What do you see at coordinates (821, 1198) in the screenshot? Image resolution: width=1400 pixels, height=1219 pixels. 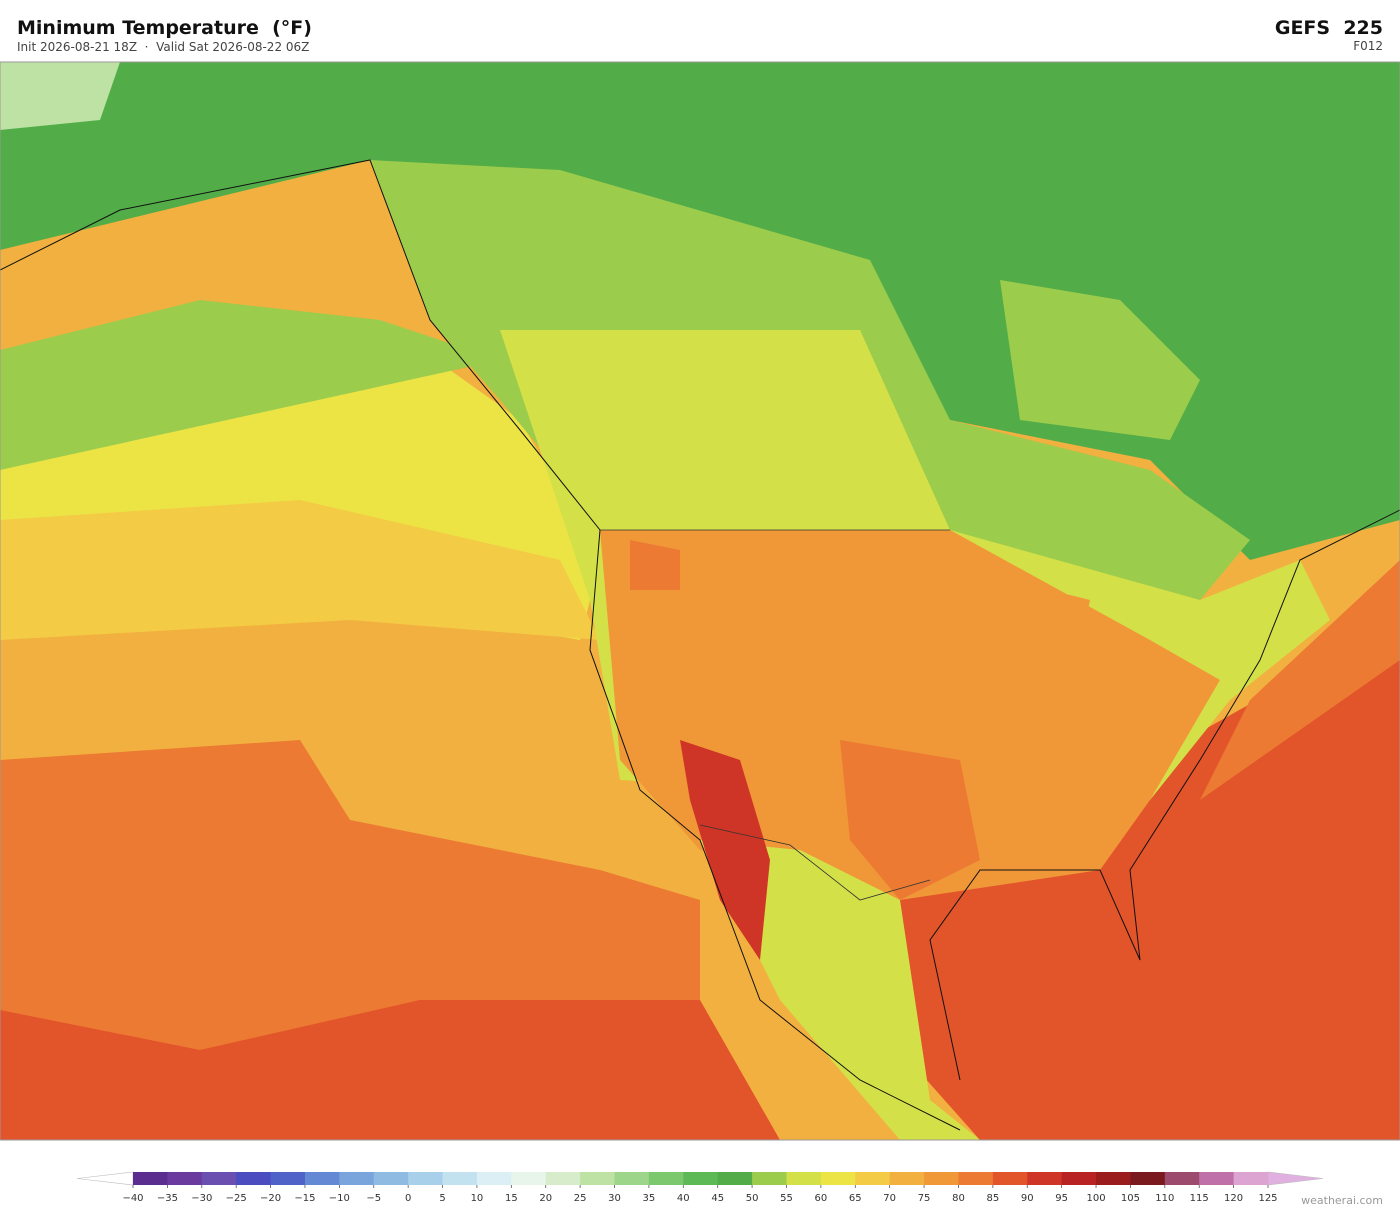 I see `colorbar-tick-label: 60` at bounding box center [821, 1198].